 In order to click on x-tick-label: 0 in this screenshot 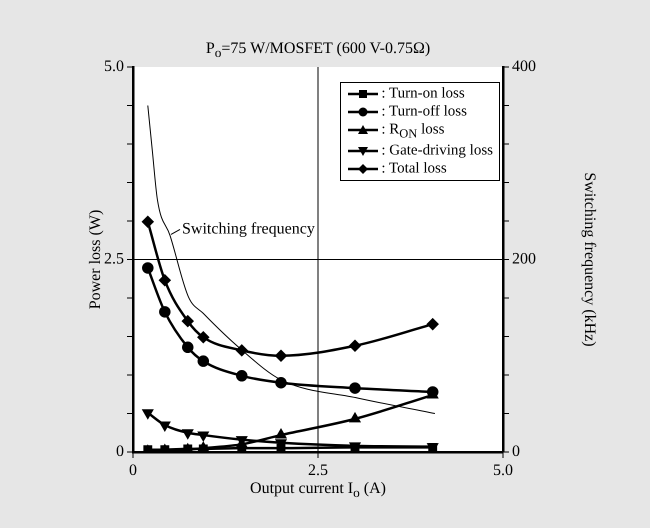, I will do `click(133, 470)`.